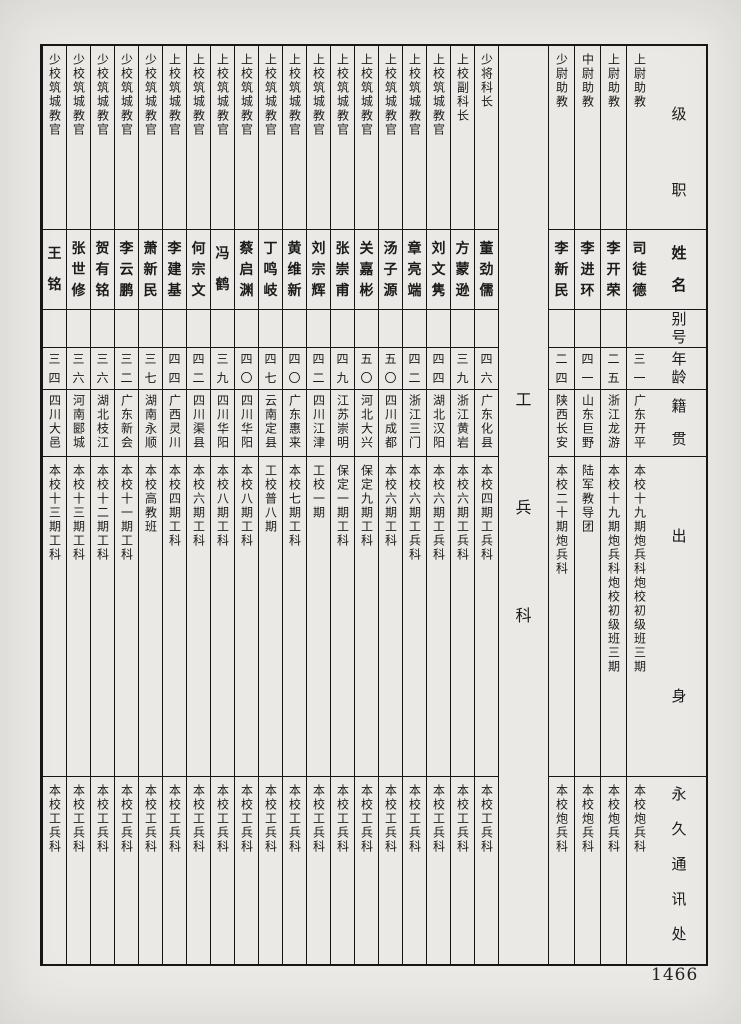  What do you see at coordinates (587, 505) in the screenshot?
I see `person-column: 中尉助教 李进环 四一 山东巨野 陆军教导团 本校炮兵科` at bounding box center [587, 505].